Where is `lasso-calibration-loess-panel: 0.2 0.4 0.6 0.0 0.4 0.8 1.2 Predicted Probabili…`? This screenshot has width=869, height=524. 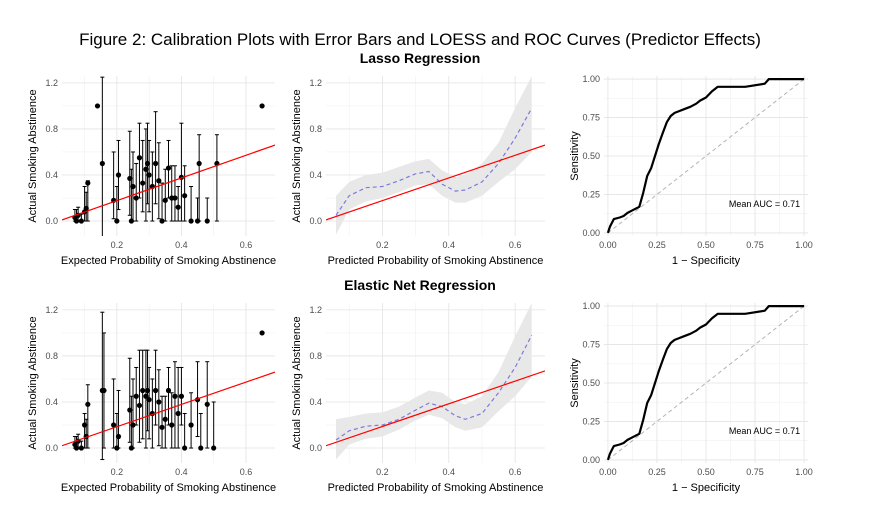 lasso-calibration-loess-panel: 0.2 0.4 0.6 0.0 0.4 0.8 1.2 Predicted Probabili… is located at coordinates (418, 171).